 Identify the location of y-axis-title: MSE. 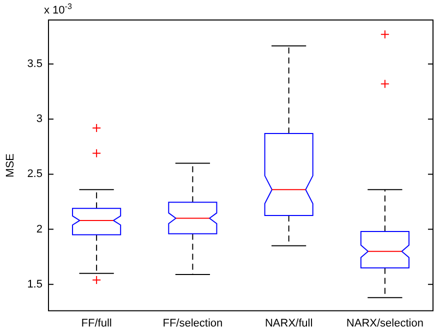
(10, 165).